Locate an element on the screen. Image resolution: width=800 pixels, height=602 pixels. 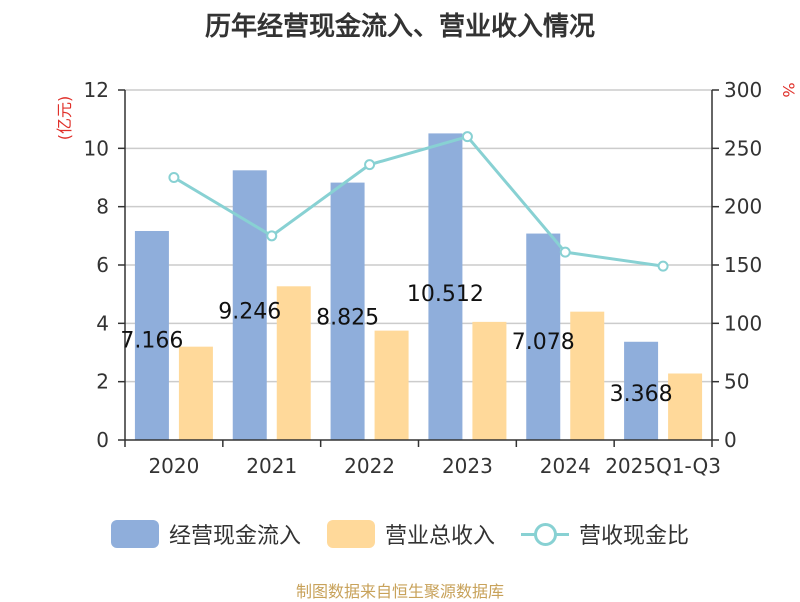
left-axis-tick-label: 6 is located at coordinates (102, 265).